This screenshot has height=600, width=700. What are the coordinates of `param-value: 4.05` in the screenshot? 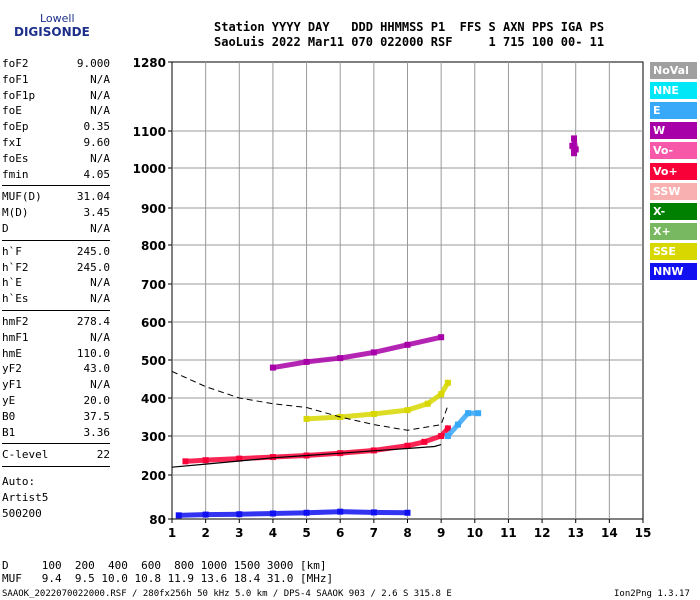 It's located at (97, 174).